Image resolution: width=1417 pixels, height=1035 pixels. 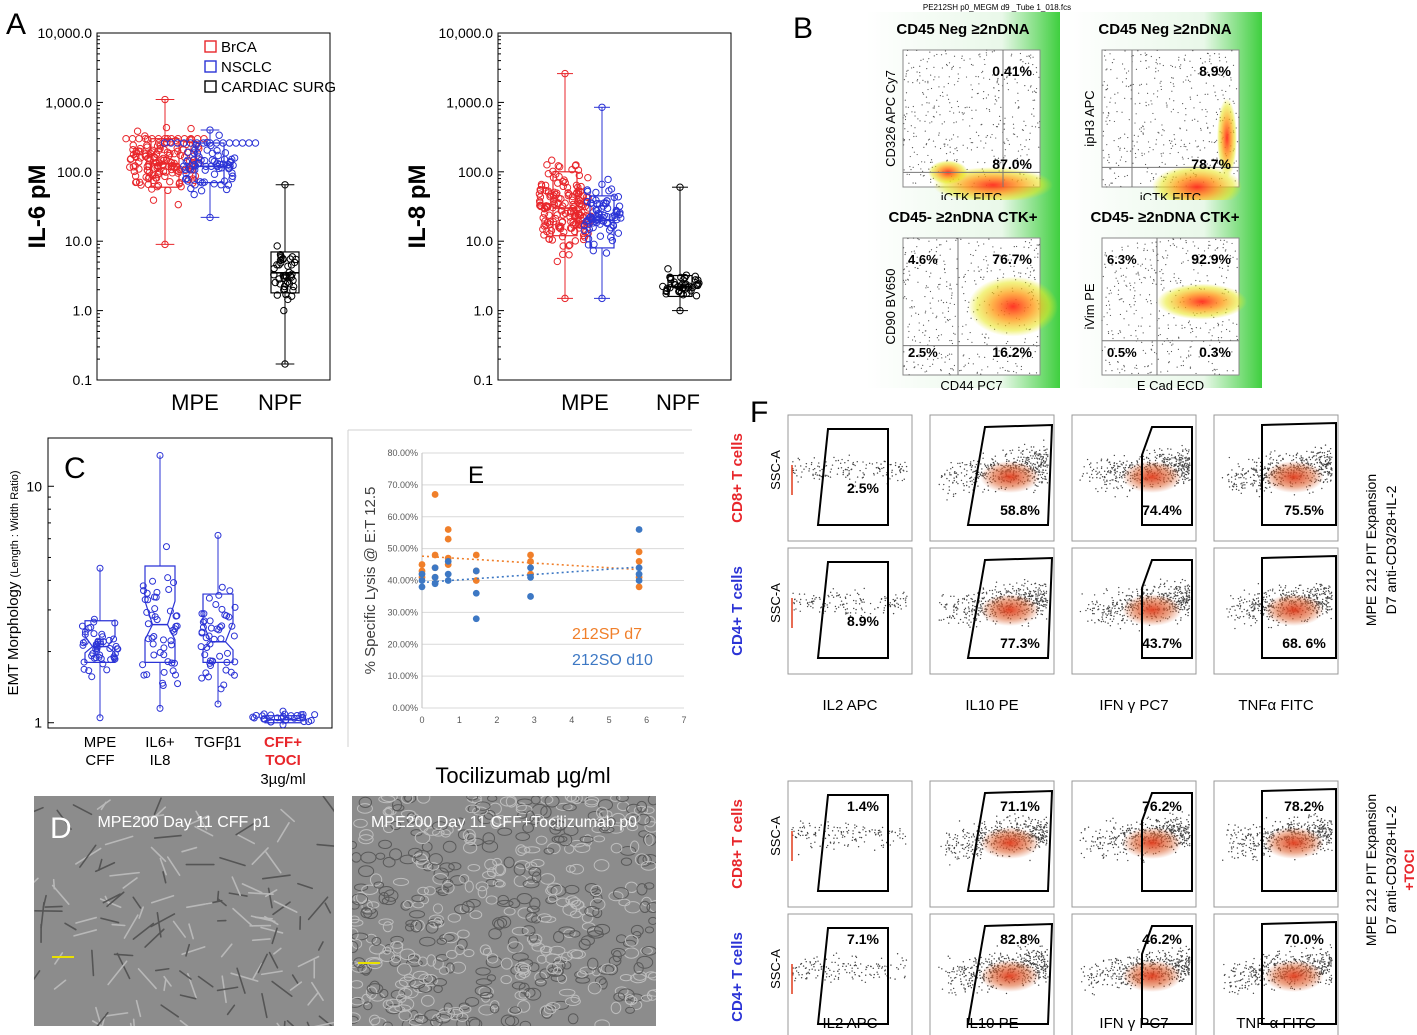 I want to click on micrograph-cff-toci: MPE200 Day 11 CFF+Tocilizumab p0, so click(x=504, y=911).